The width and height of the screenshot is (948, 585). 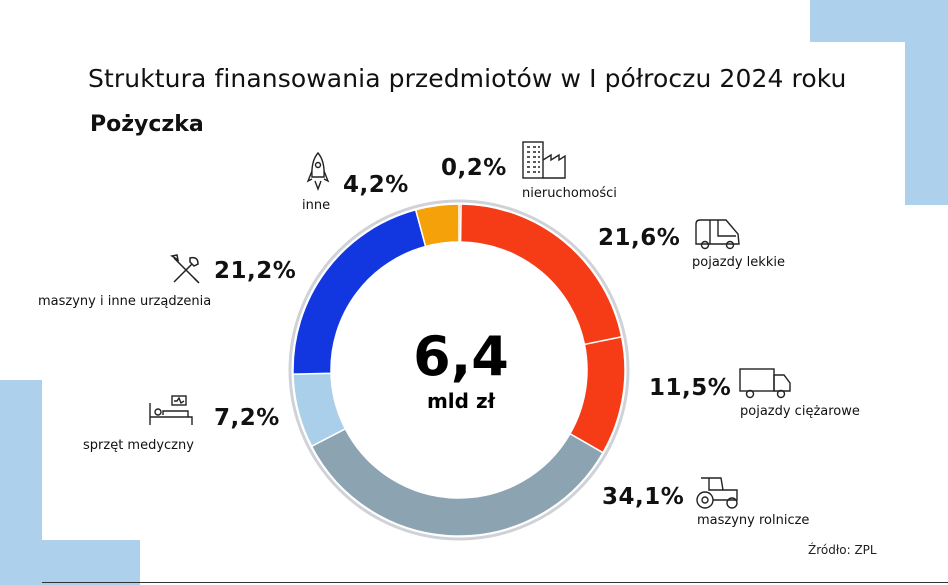 What do you see at coordinates (255, 271) in the screenshot?
I see `data-label-maszyny-urzadzenia: 21,2%` at bounding box center [255, 271].